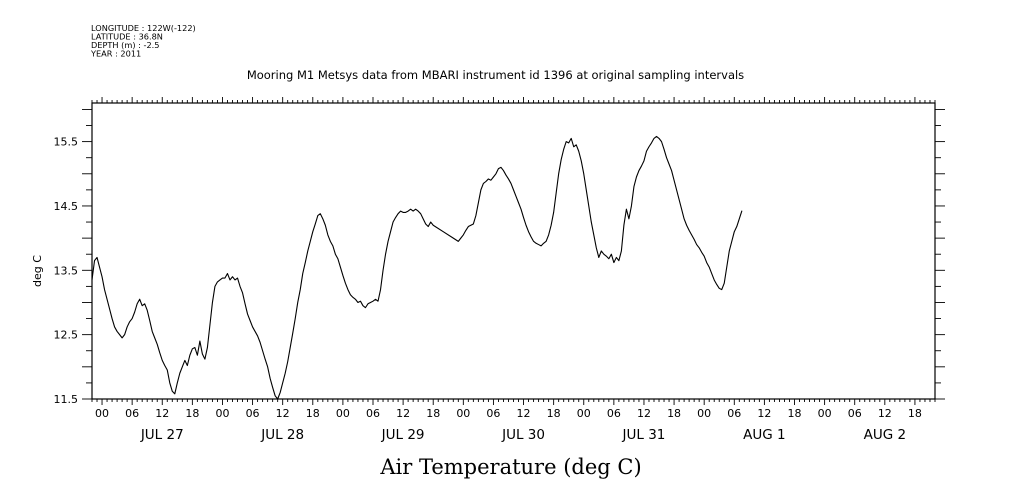  Describe the element at coordinates (115, 54) in the screenshot. I see `metadata-line: YEAR : 2011` at that location.